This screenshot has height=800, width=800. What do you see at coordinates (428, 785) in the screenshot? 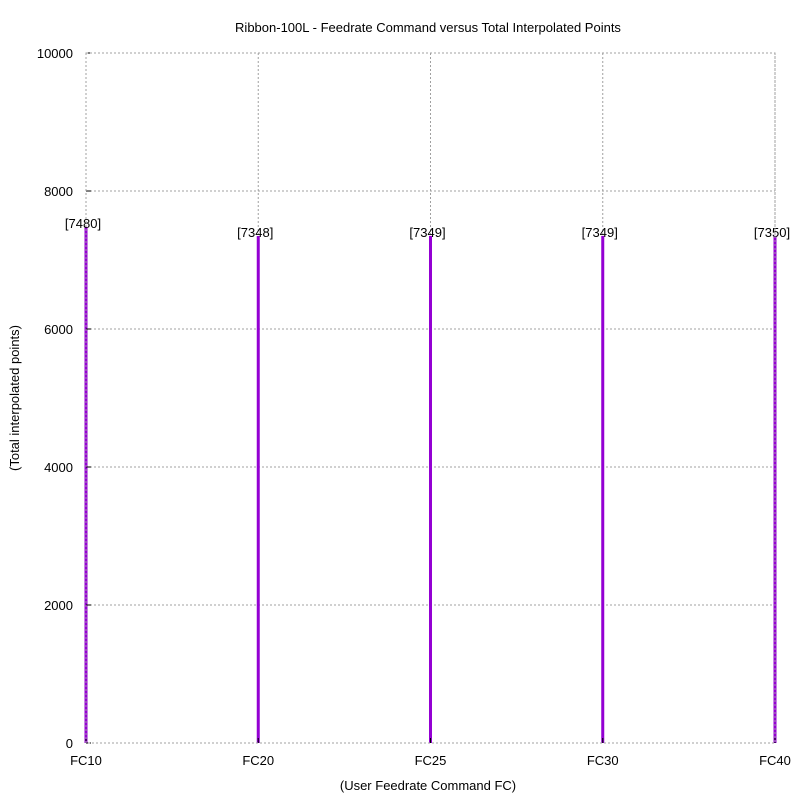
I see `x-axis-label: (User Feedrate Command FC)` at bounding box center [428, 785].